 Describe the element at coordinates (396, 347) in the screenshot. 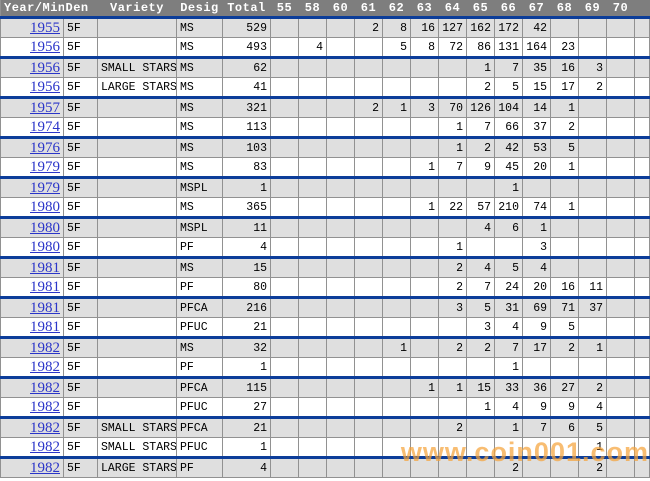

I see `grade-62-cell: 1` at that location.